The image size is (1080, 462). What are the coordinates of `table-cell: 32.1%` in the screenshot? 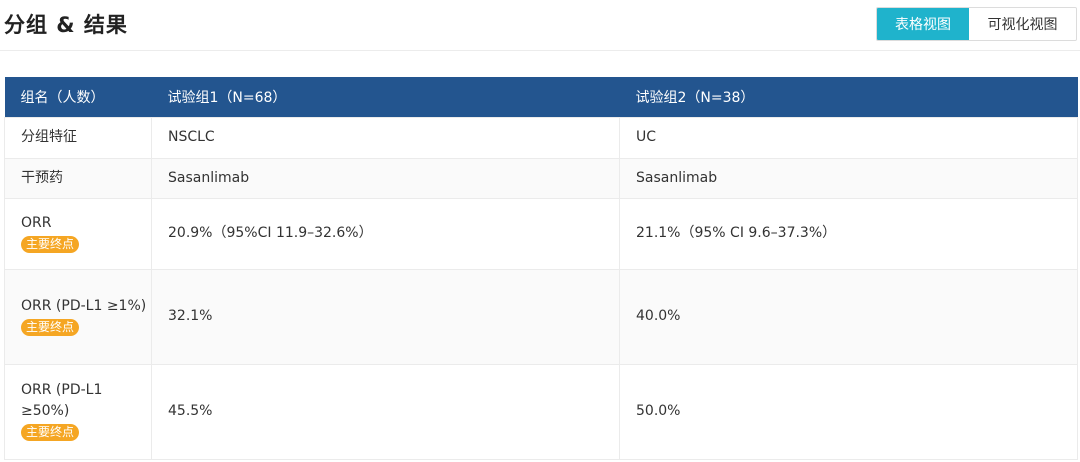 It's located at (385, 316).